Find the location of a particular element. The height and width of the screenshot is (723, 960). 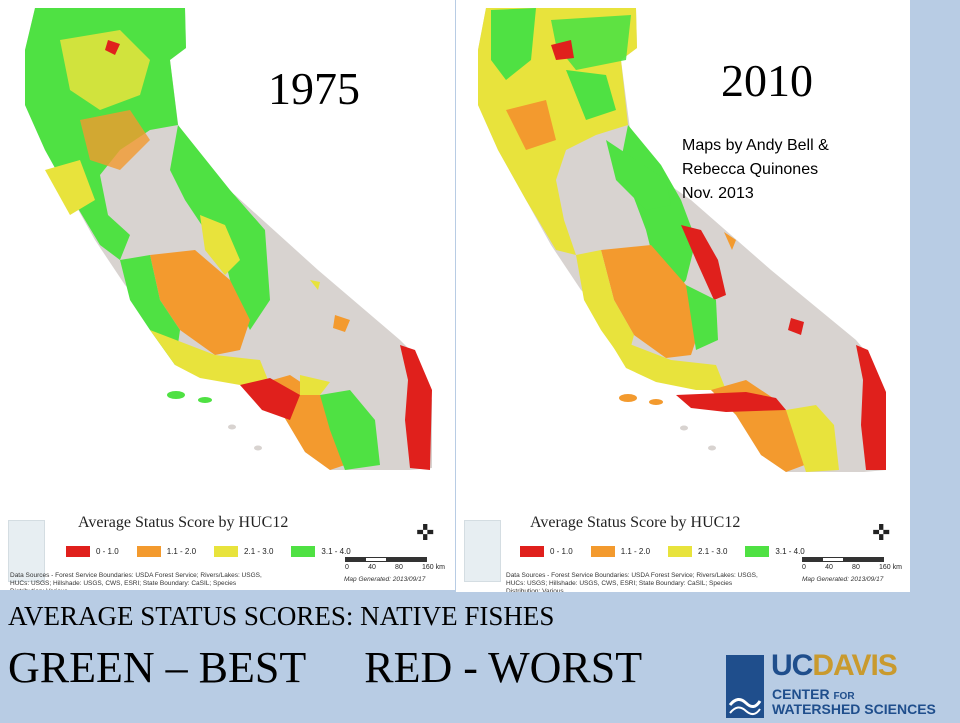

logo-mark-icon is located at coordinates (745, 686).